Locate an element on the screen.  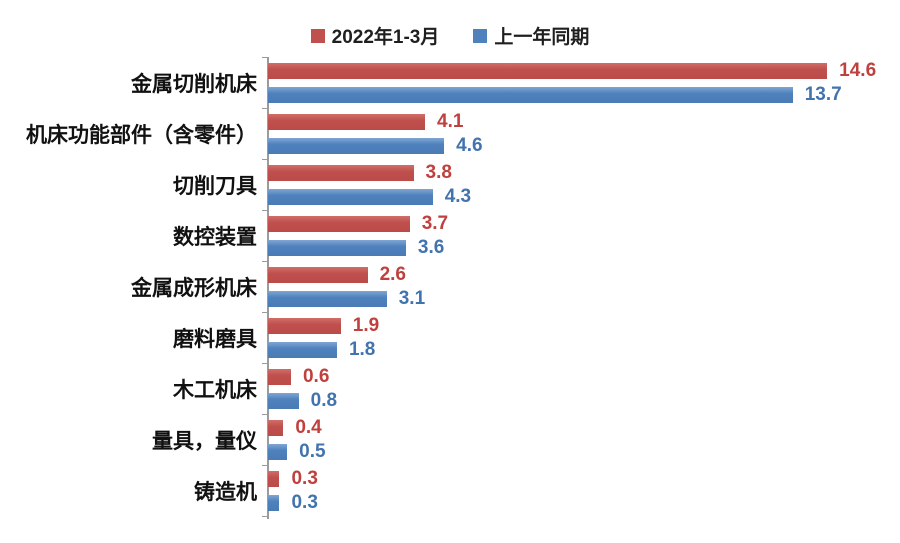
bar-line: 1.8 is located at coordinates (584, 349).